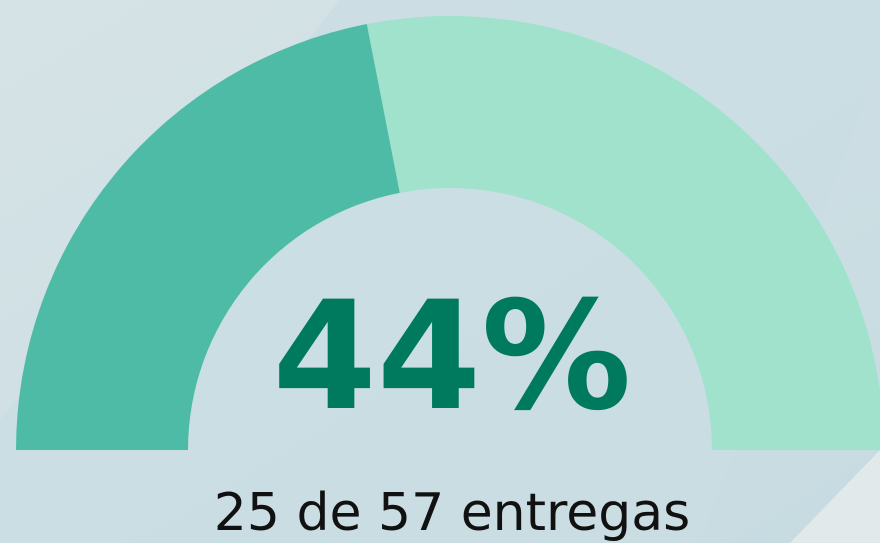 The height and width of the screenshot is (543, 880). I want to click on value-label: 44%, so click(451, 357).